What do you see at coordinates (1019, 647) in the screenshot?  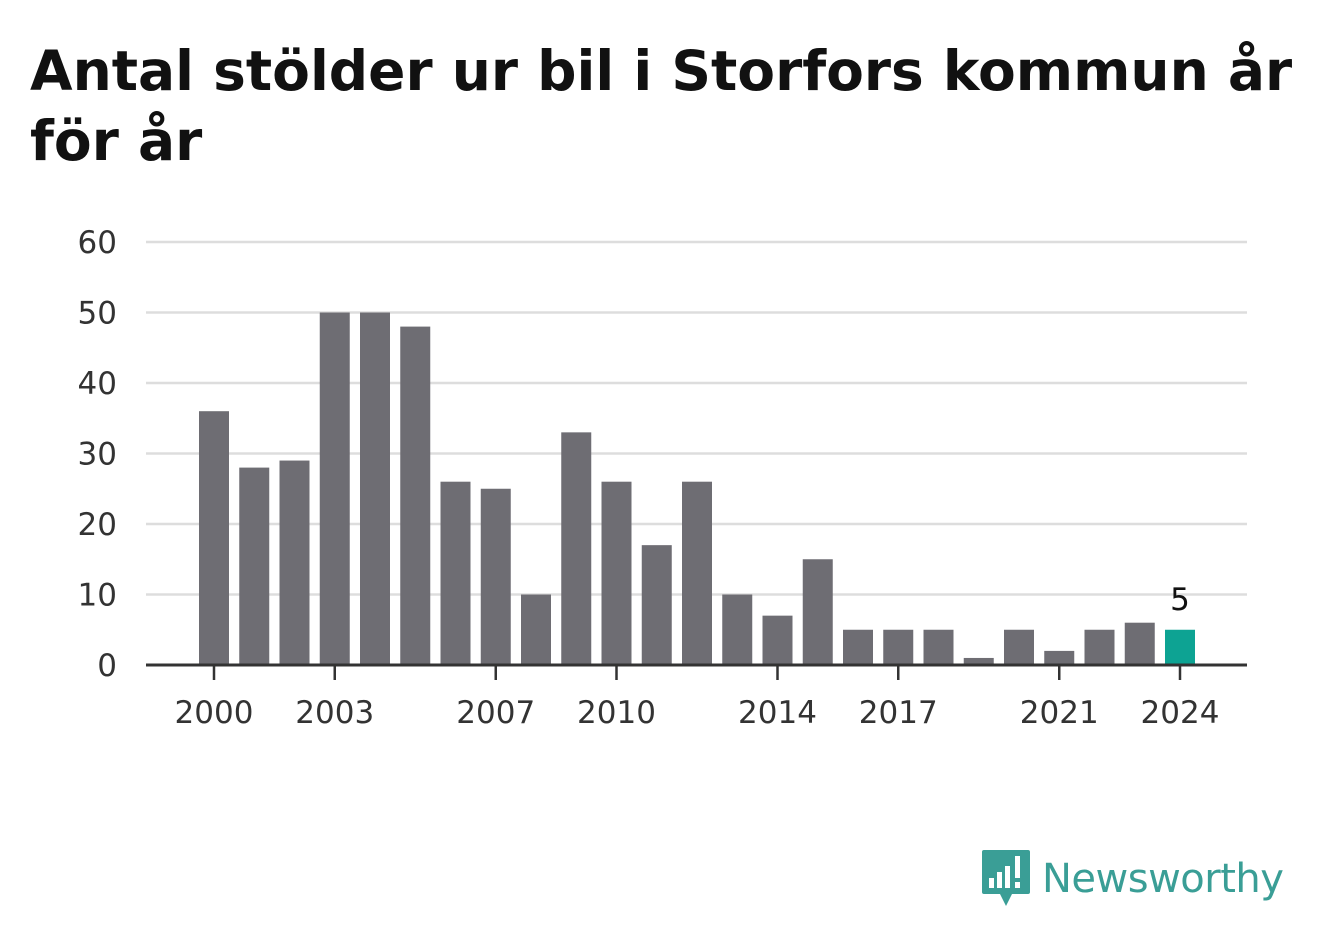 I see `bar-2020` at bounding box center [1019, 647].